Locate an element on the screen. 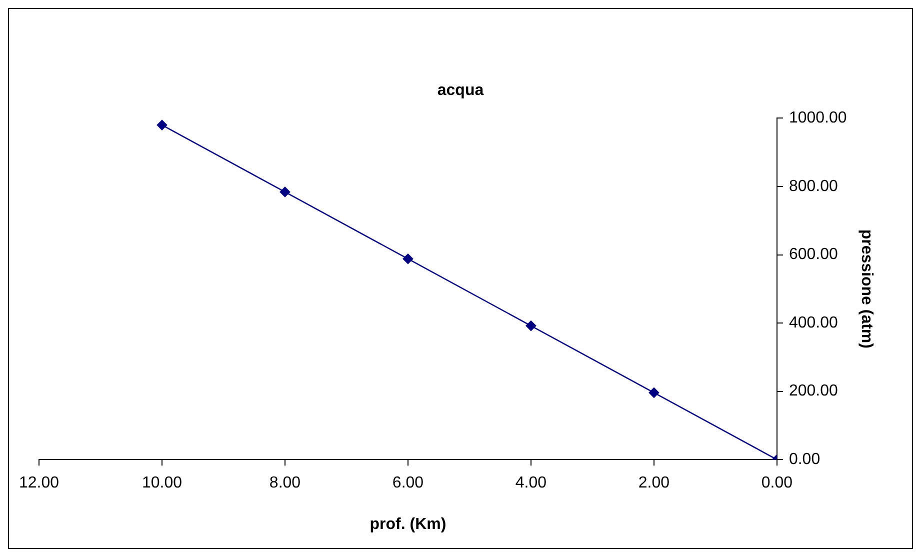 This screenshot has width=923, height=559. y-tick-label: 400.00 is located at coordinates (813, 323).